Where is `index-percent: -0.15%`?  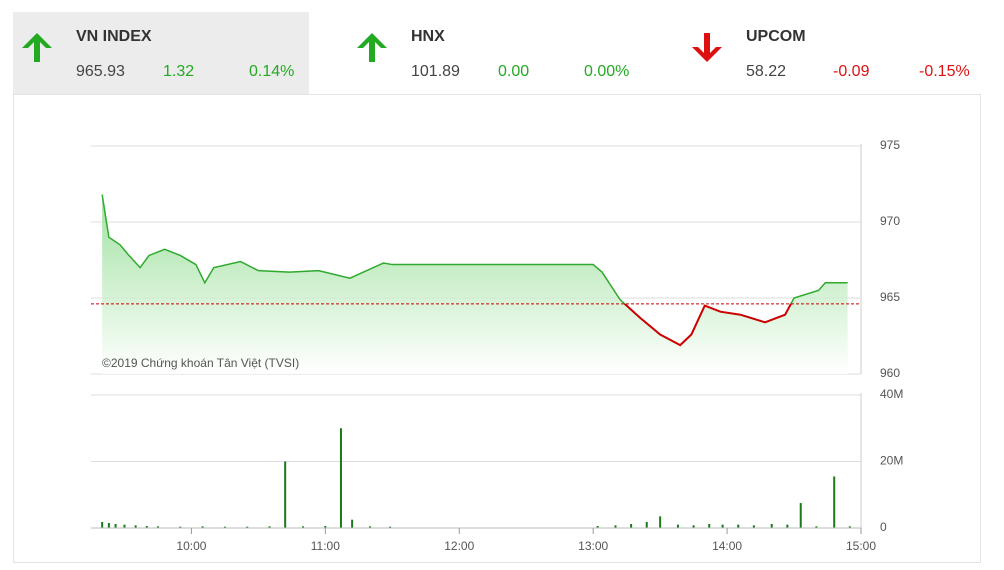 index-percent: -0.15% is located at coordinates (944, 71).